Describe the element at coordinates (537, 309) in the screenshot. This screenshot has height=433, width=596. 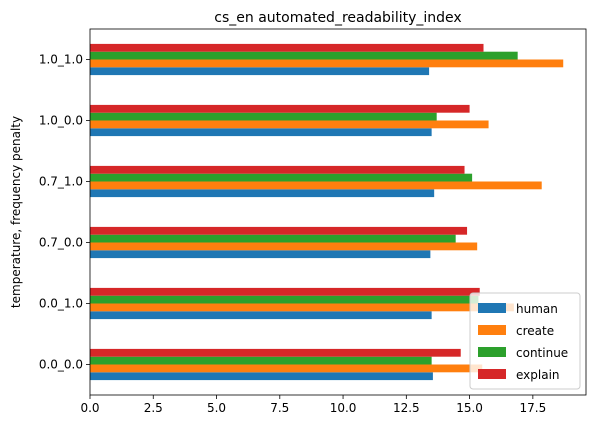
I see `legend-label-human: human` at that location.